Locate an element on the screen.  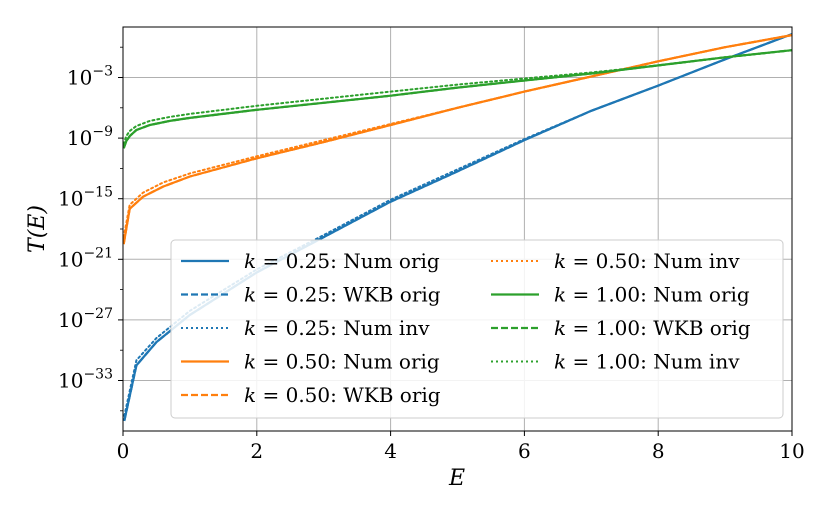
y-tick-label: 10⁻²¹ is located at coordinates (85, 258).